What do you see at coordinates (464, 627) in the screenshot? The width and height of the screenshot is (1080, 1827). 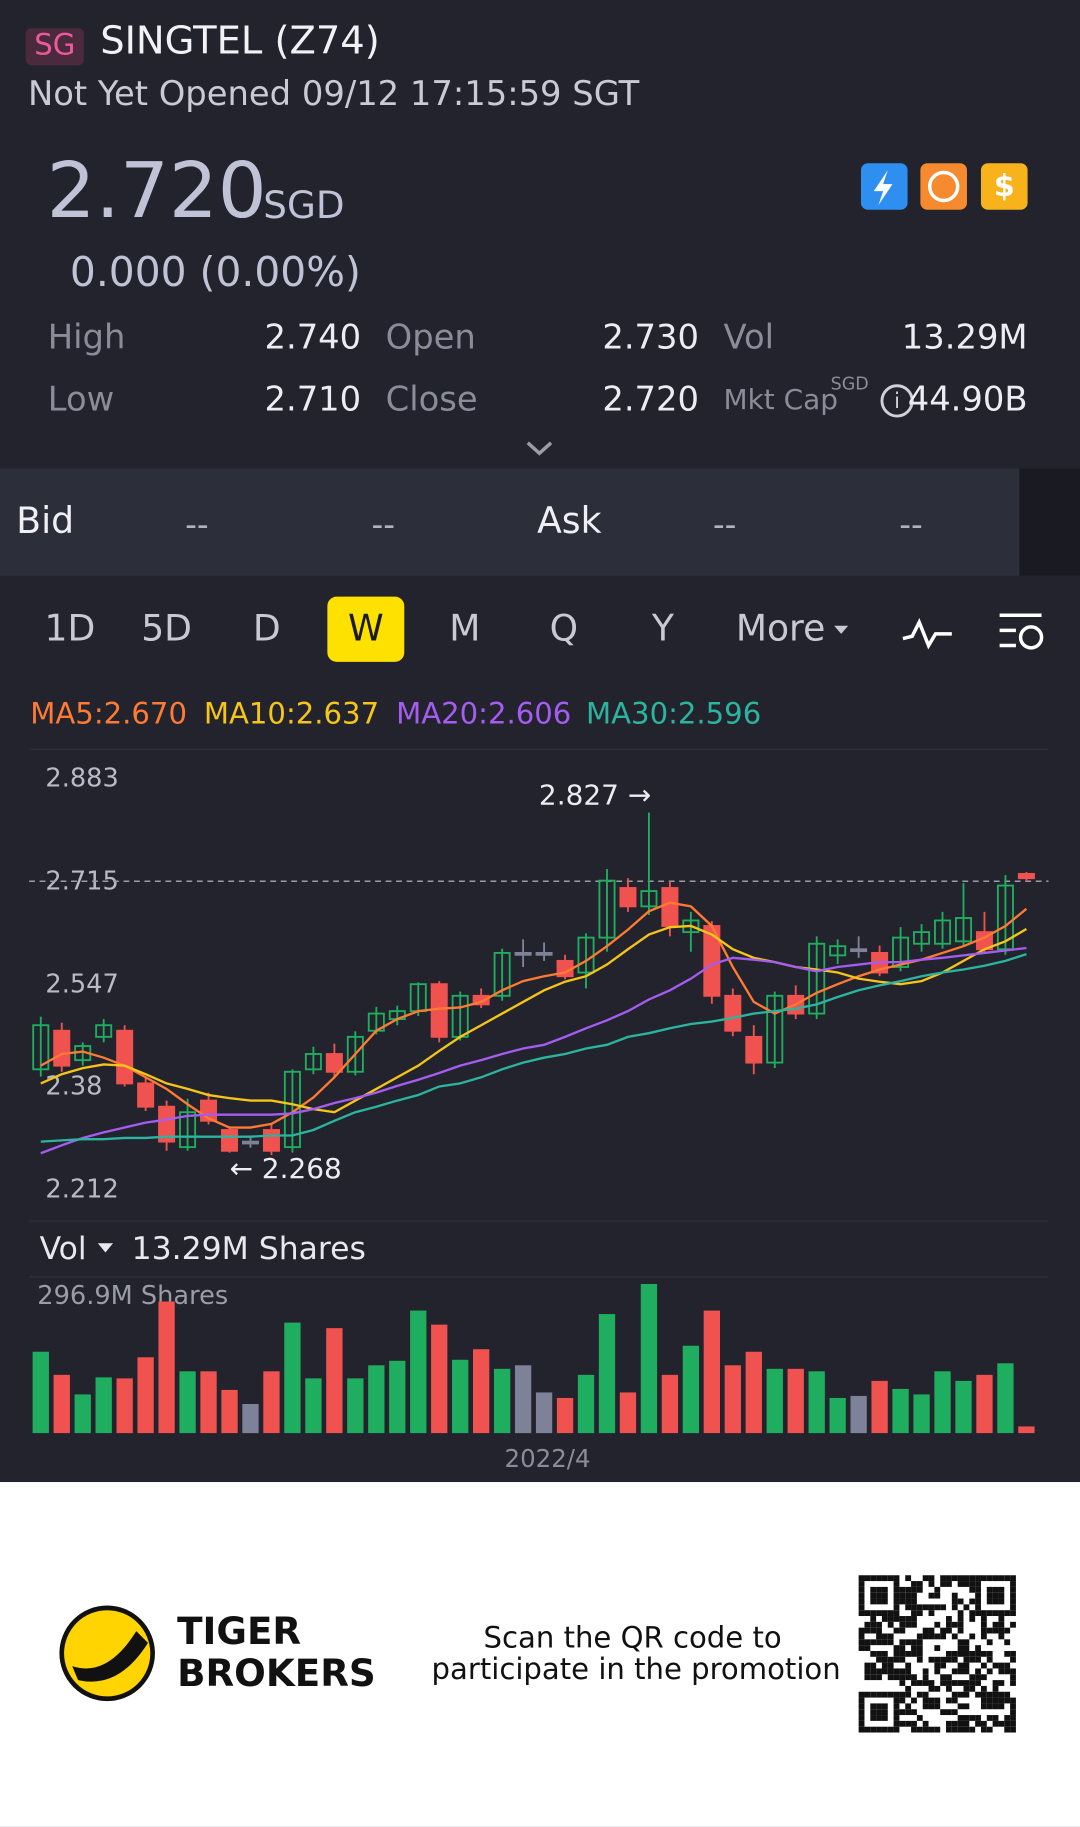 I see `period: M` at bounding box center [464, 627].